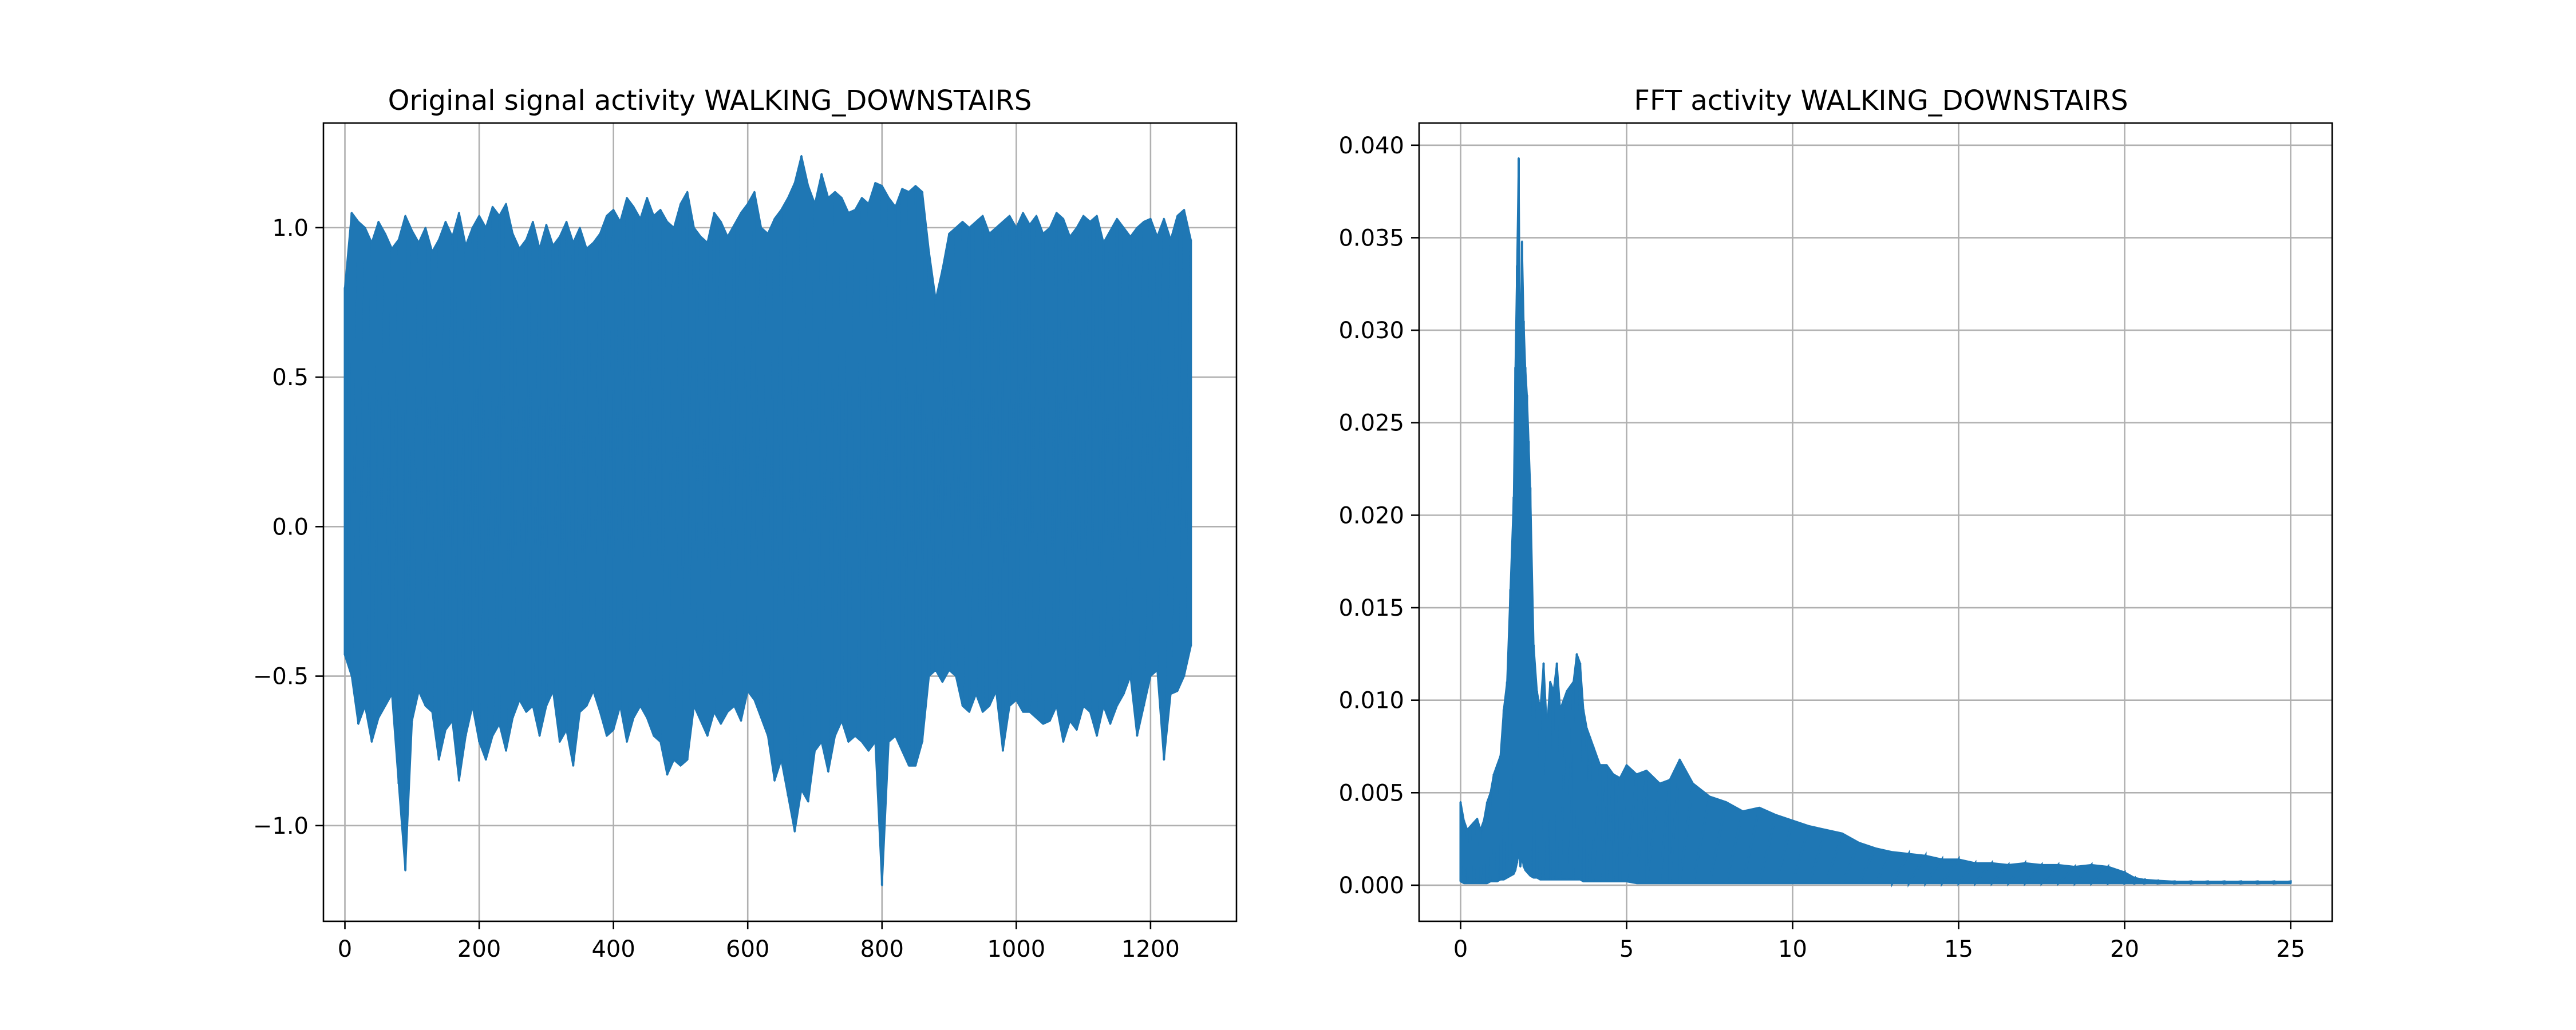 This screenshot has height=1030, width=2576. Describe the element at coordinates (479, 949) in the screenshot. I see `x-tick-label: 200` at that location.